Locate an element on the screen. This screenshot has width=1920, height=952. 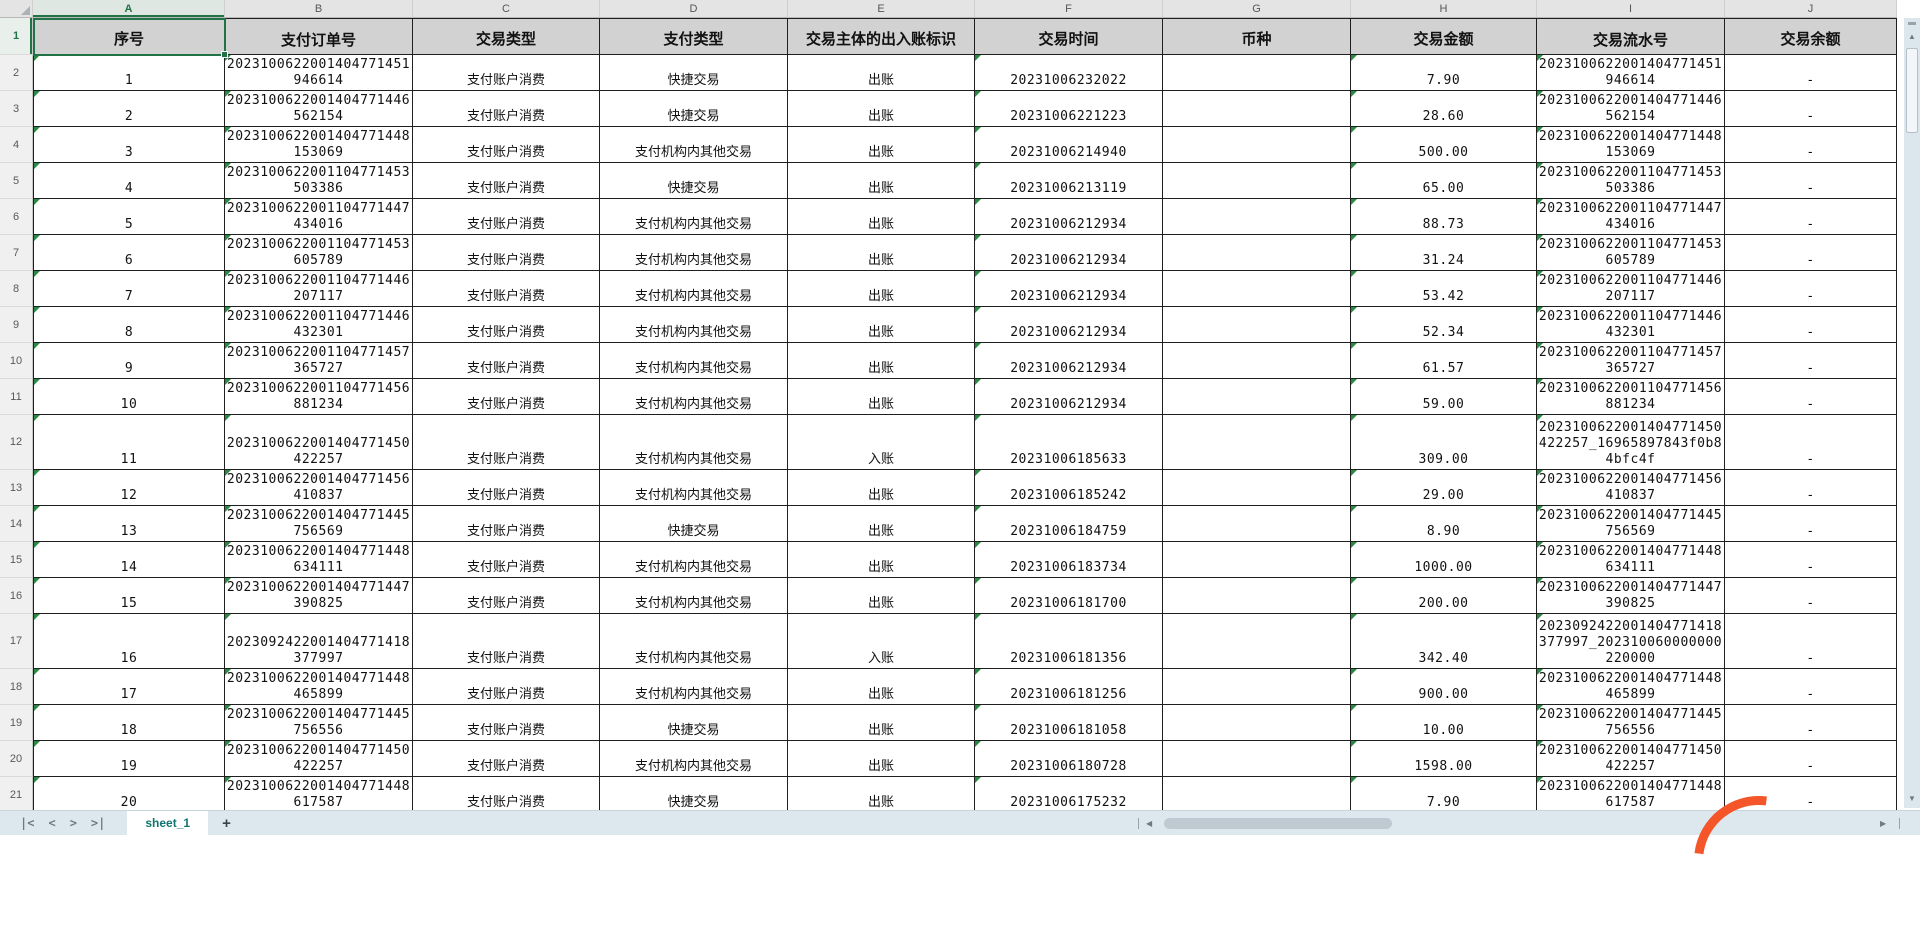
column-letter: G is located at coordinates (1257, 8).